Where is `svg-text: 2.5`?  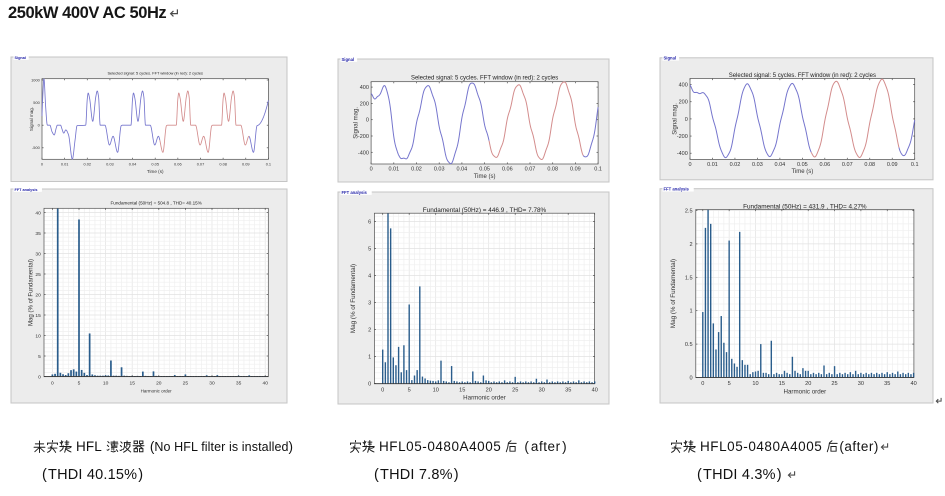 svg-text: 2.5 is located at coordinates (689, 212).